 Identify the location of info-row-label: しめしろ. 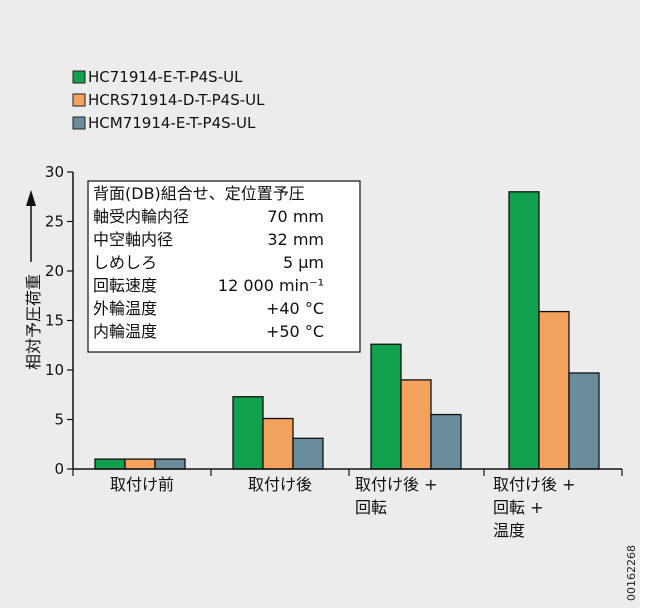
(125, 262).